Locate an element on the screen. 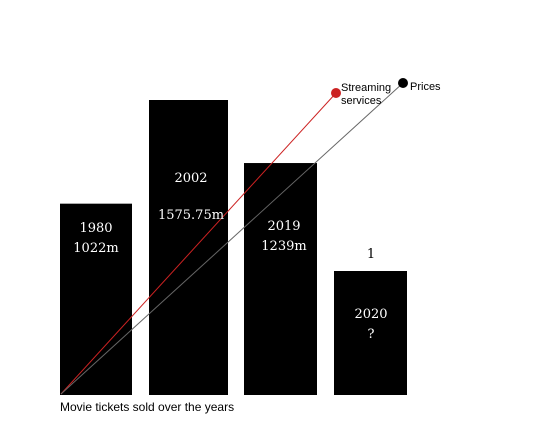 This screenshot has height=433, width=553. bar-value-label: 1022m is located at coordinates (95, 248).